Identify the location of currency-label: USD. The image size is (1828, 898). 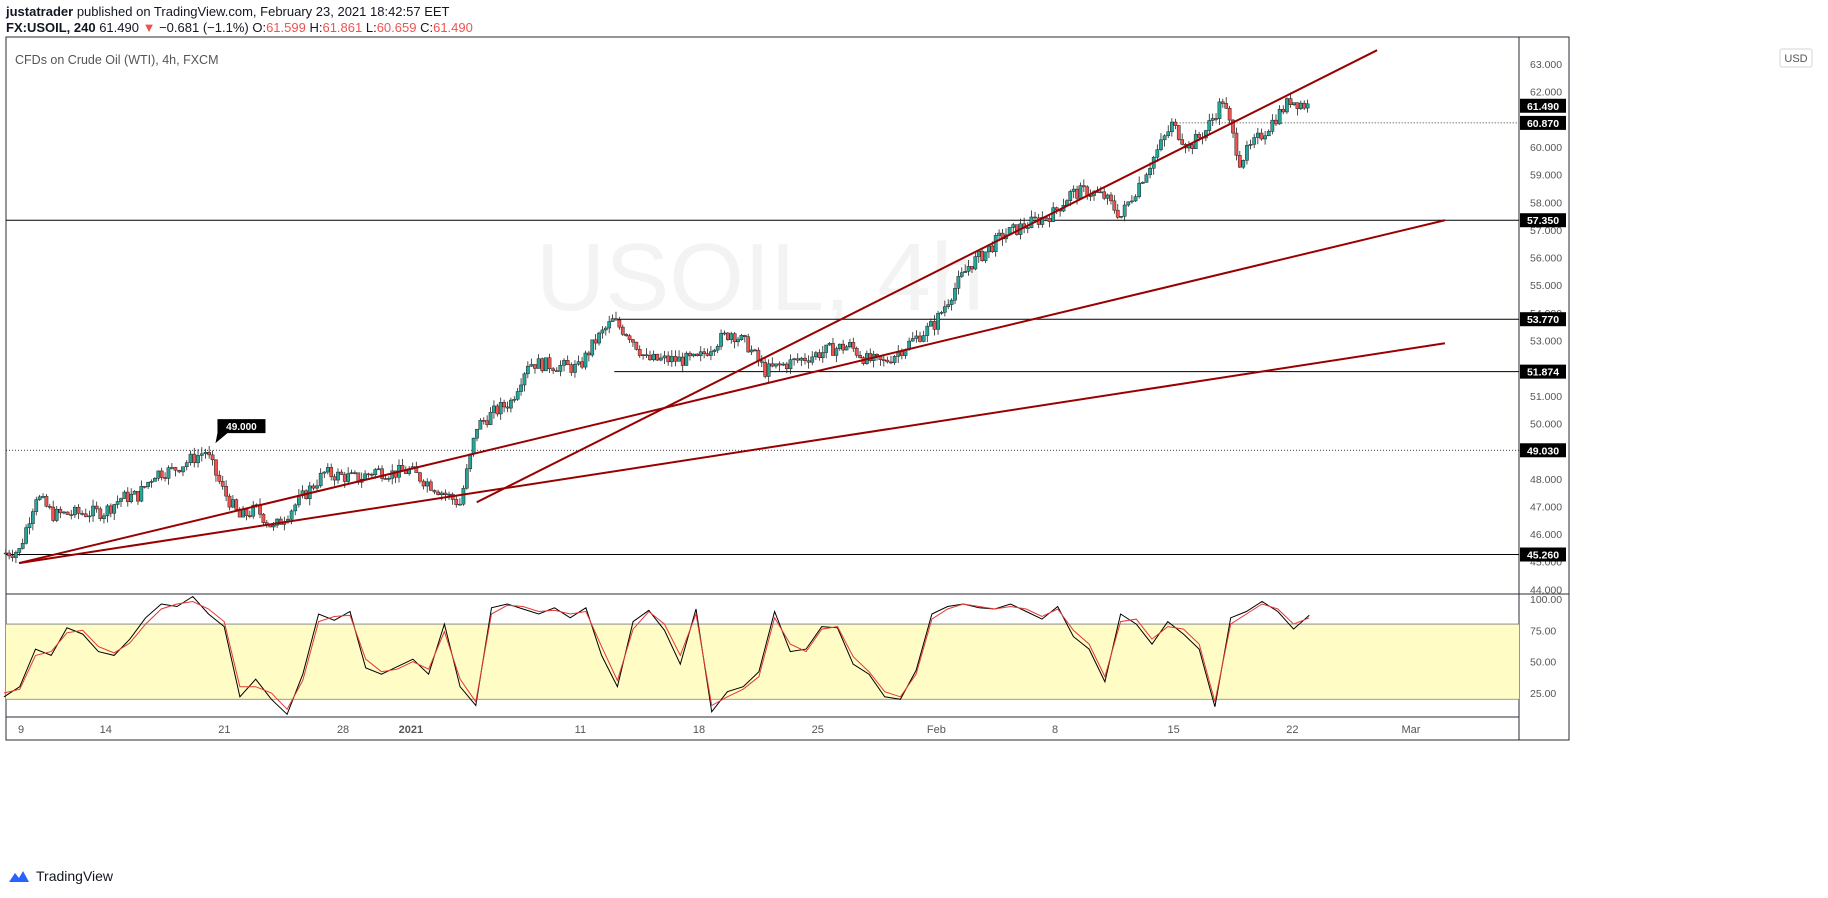
(1795, 59).